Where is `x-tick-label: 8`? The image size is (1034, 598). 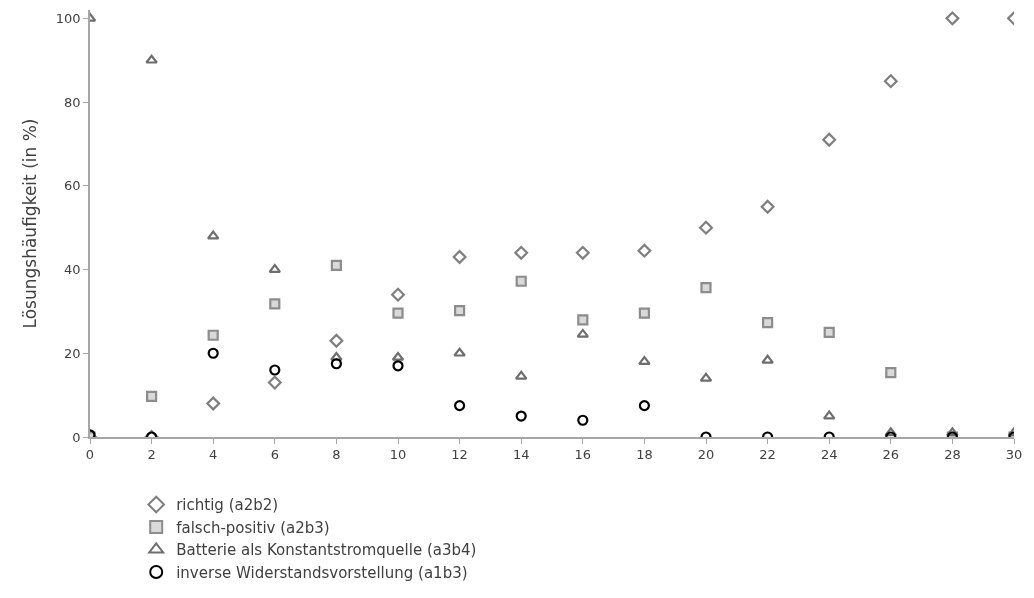
x-tick-label: 8 is located at coordinates (336, 455).